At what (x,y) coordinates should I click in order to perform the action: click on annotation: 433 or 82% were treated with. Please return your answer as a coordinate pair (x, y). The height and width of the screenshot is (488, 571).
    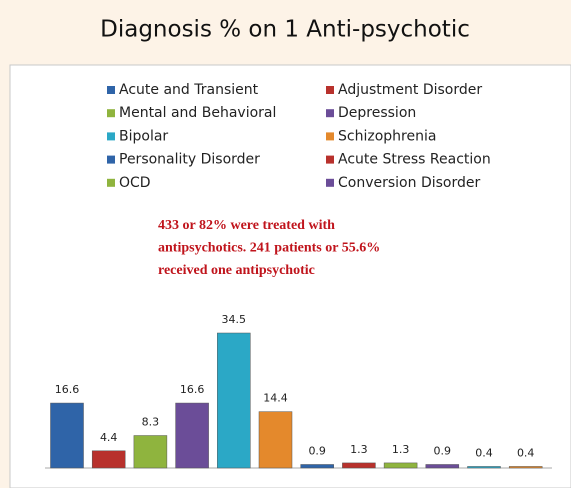
    Looking at the image, I should click on (246, 225).